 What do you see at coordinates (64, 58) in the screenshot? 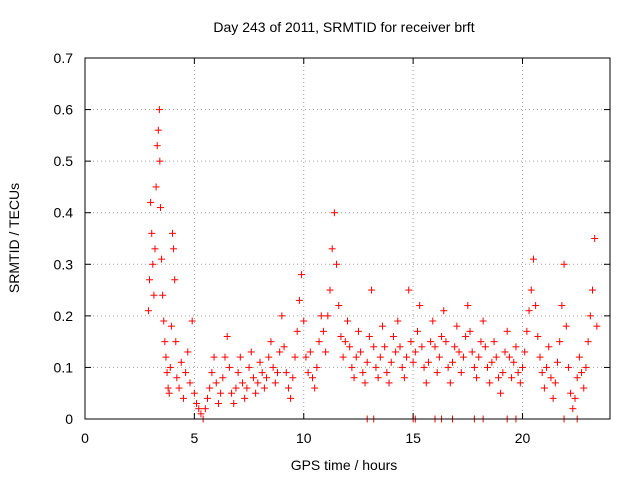
I see `y-tick-label: 0.7` at bounding box center [64, 58].